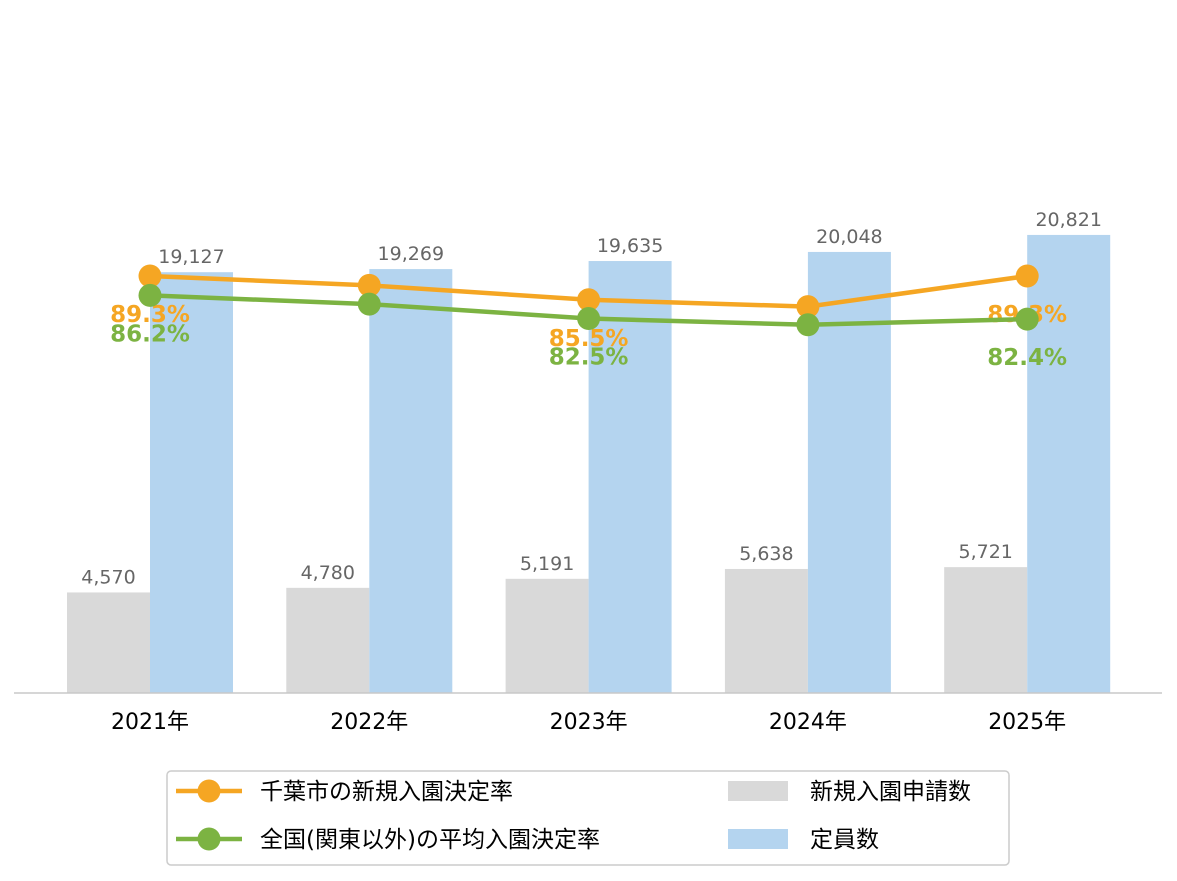  I want to click on line-value-label-1-0: 86.2%, so click(150, 334).